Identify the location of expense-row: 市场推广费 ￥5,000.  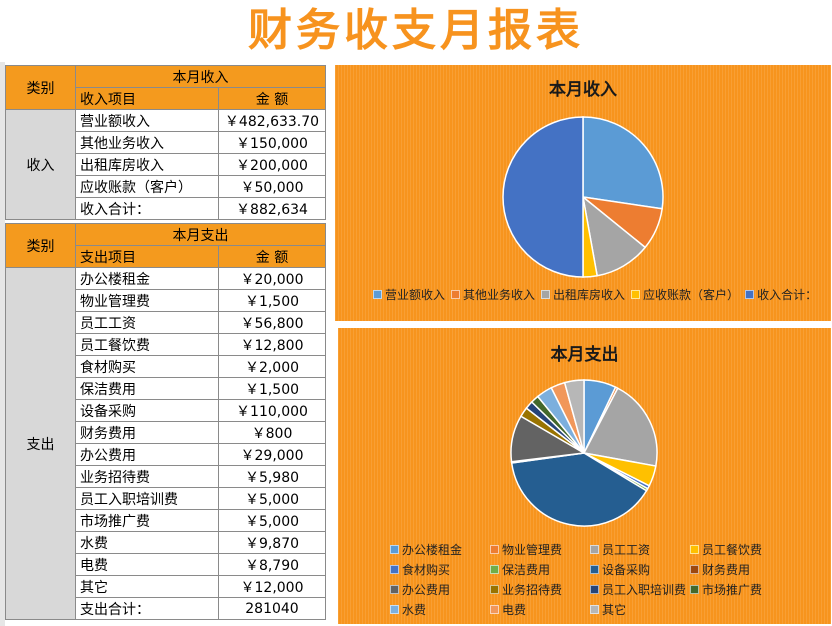
(166, 520).